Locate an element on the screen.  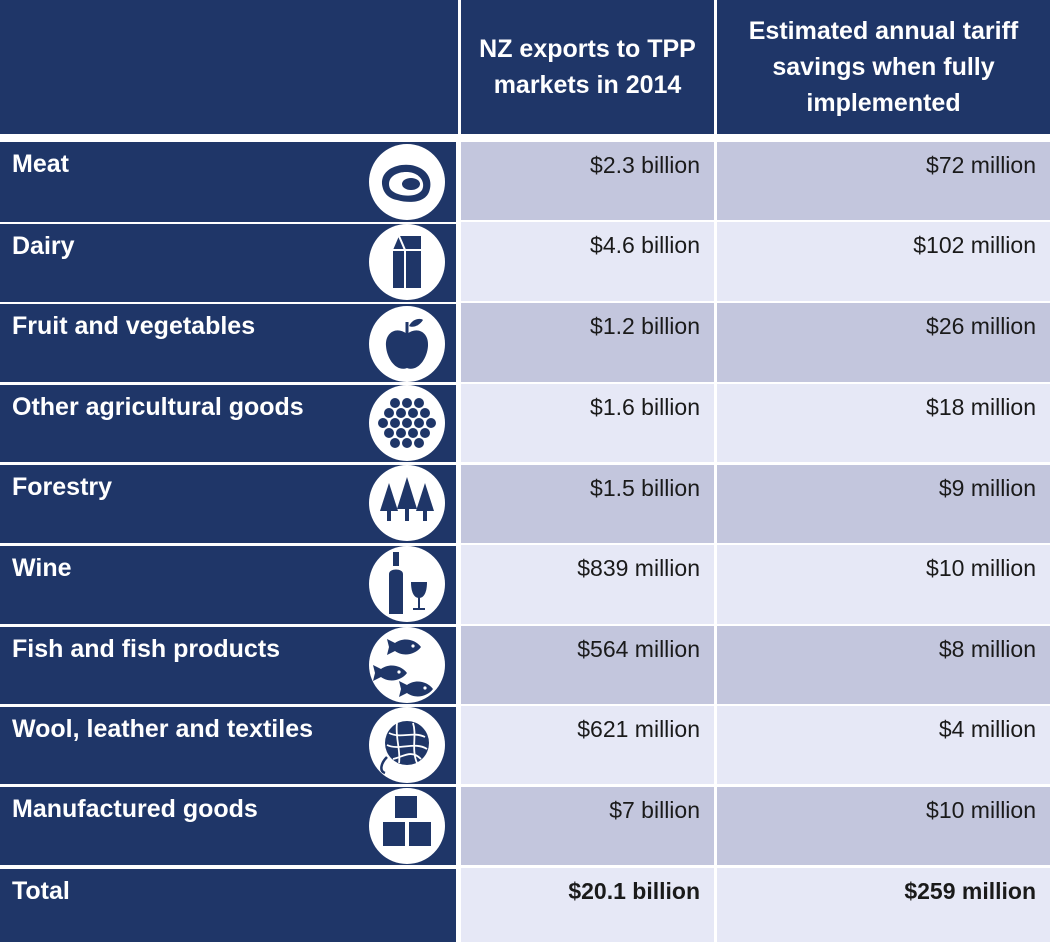
category-label: Manufactured goods is located at coordinates (135, 809).